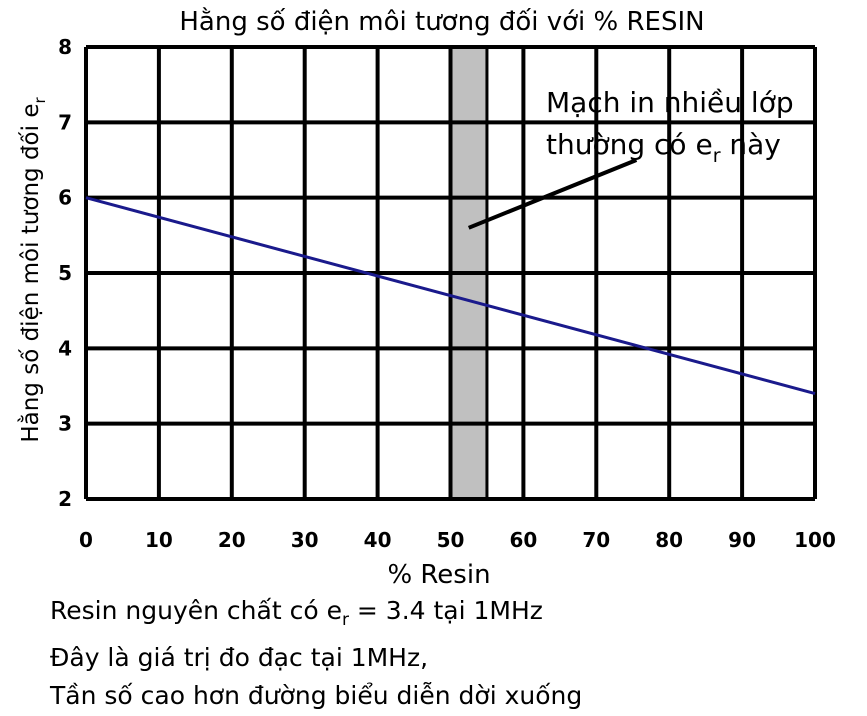 Image resolution: width=867 pixels, height=716 pixels. Describe the element at coordinates (239, 657) in the screenshot. I see `caption-line-2: Đây là giá trị đo đạc tại 1MHz,` at that location.